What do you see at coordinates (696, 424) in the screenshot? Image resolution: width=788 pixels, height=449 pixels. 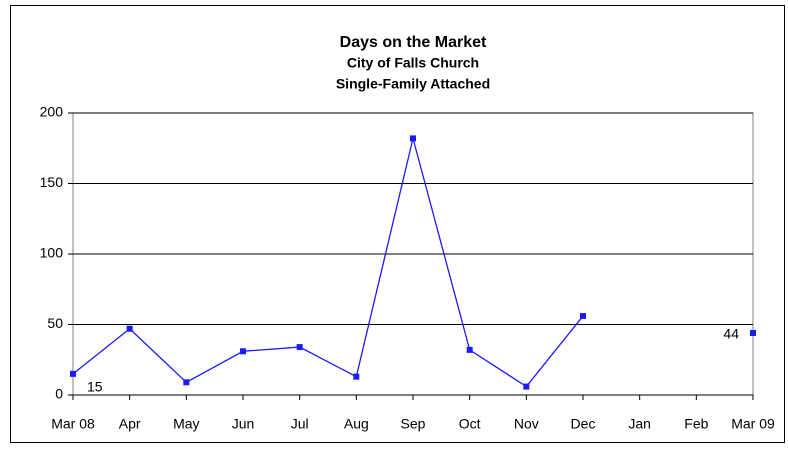 I see `x-tick-label: Feb` at bounding box center [696, 424].